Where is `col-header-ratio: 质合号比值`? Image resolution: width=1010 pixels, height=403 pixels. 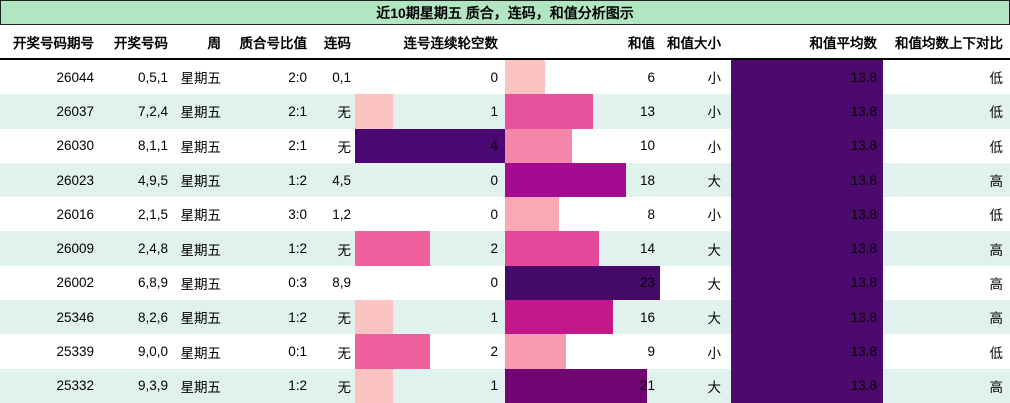 col-header-ratio: 质合号比值 is located at coordinates (273, 43).